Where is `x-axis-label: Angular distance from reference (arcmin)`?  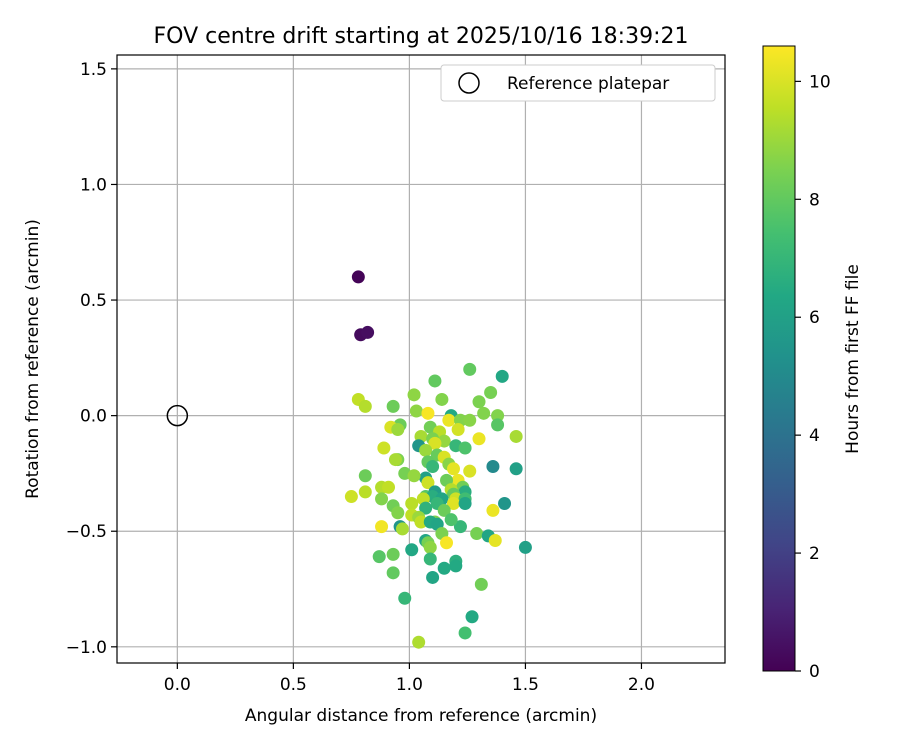 x-axis-label: Angular distance from reference (arcmin) is located at coordinates (421, 716).